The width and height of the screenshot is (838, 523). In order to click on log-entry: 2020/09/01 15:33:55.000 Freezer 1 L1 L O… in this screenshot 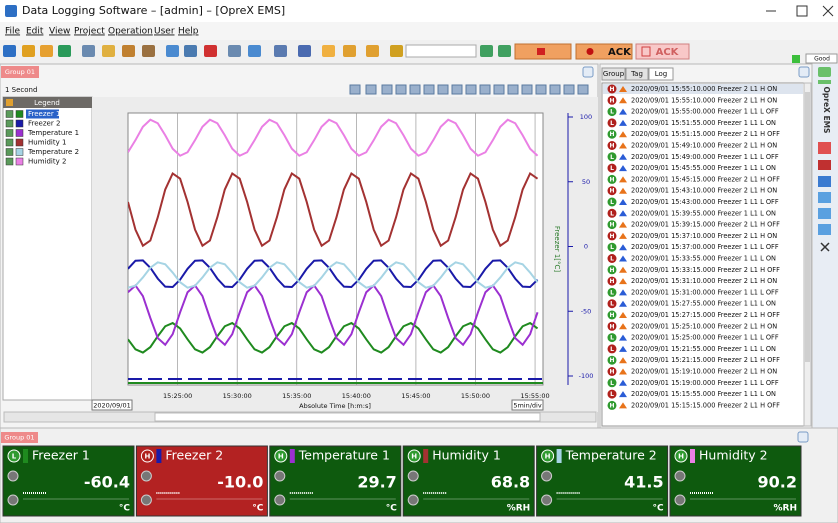, I will do `click(703, 259)`.